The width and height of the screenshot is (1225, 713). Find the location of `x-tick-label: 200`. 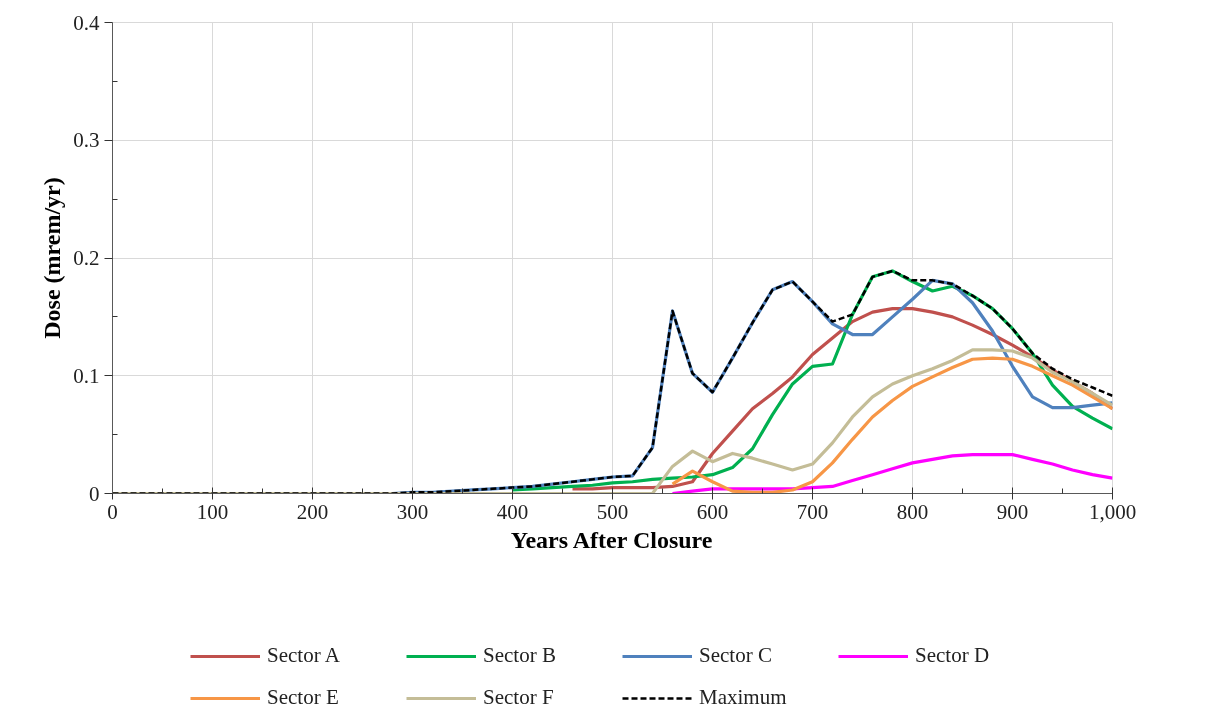

x-tick-label: 200 is located at coordinates (312, 511).